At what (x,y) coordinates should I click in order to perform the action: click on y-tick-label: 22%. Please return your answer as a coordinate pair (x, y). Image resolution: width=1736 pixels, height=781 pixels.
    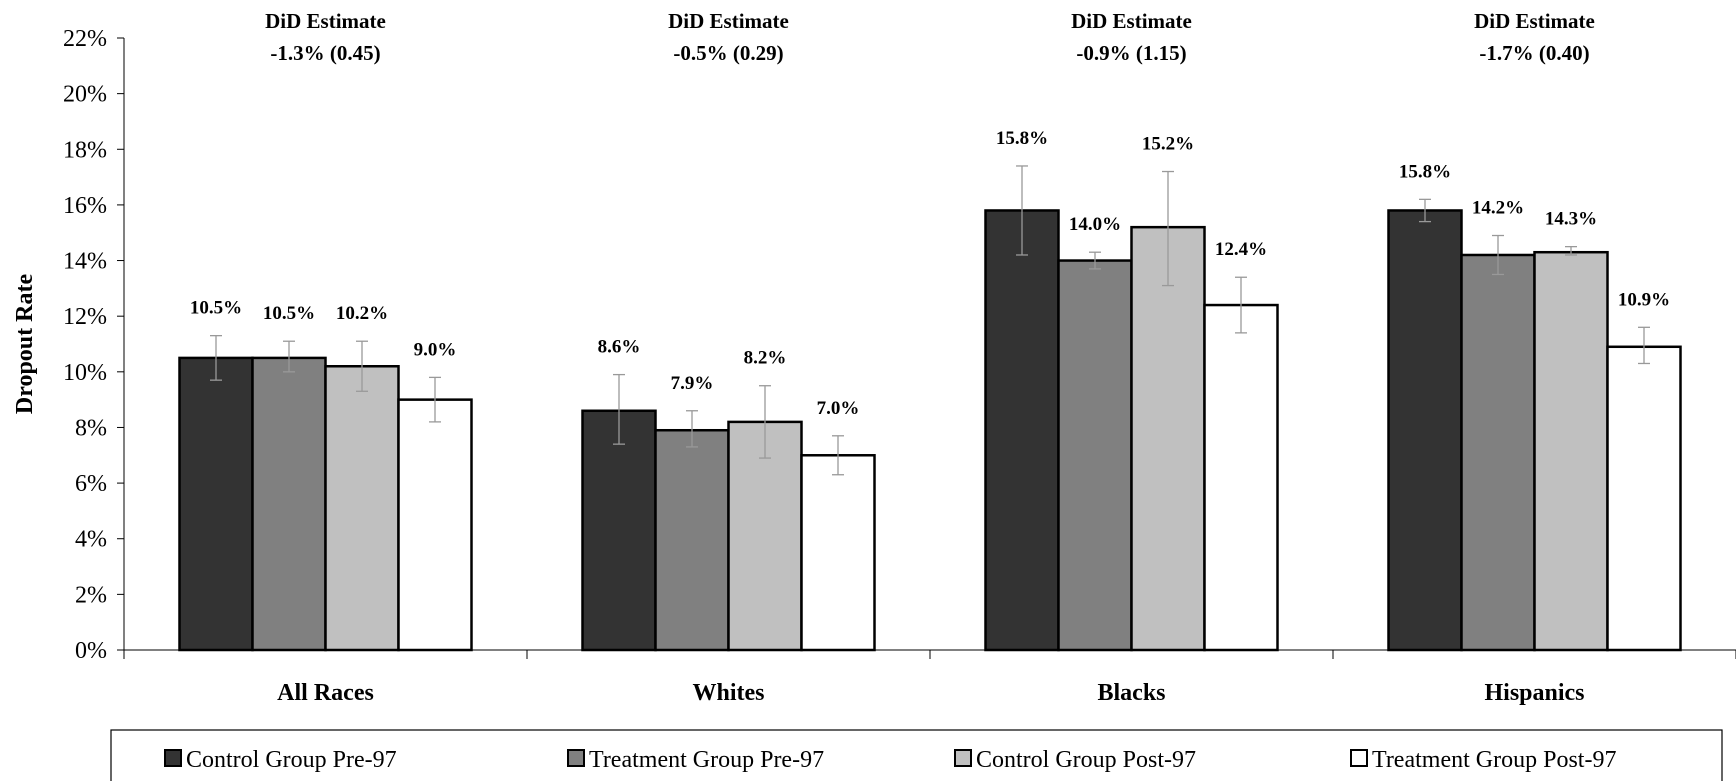
    Looking at the image, I should click on (85, 39).